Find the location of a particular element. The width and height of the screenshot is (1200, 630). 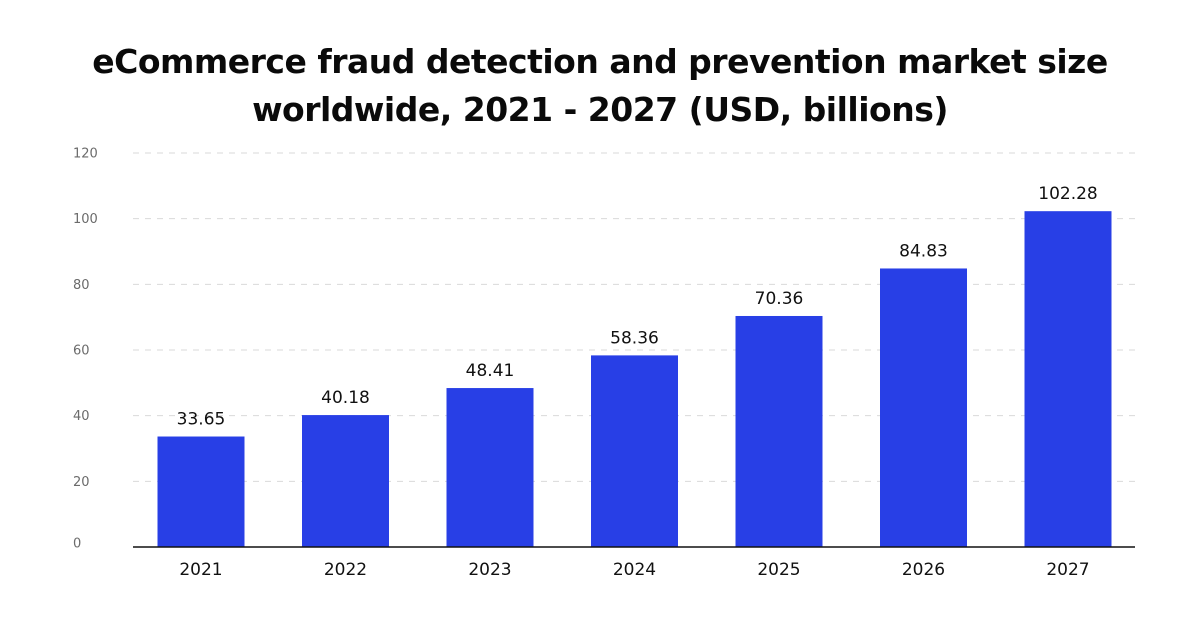

y-tick-label: 0 is located at coordinates (77, 544).